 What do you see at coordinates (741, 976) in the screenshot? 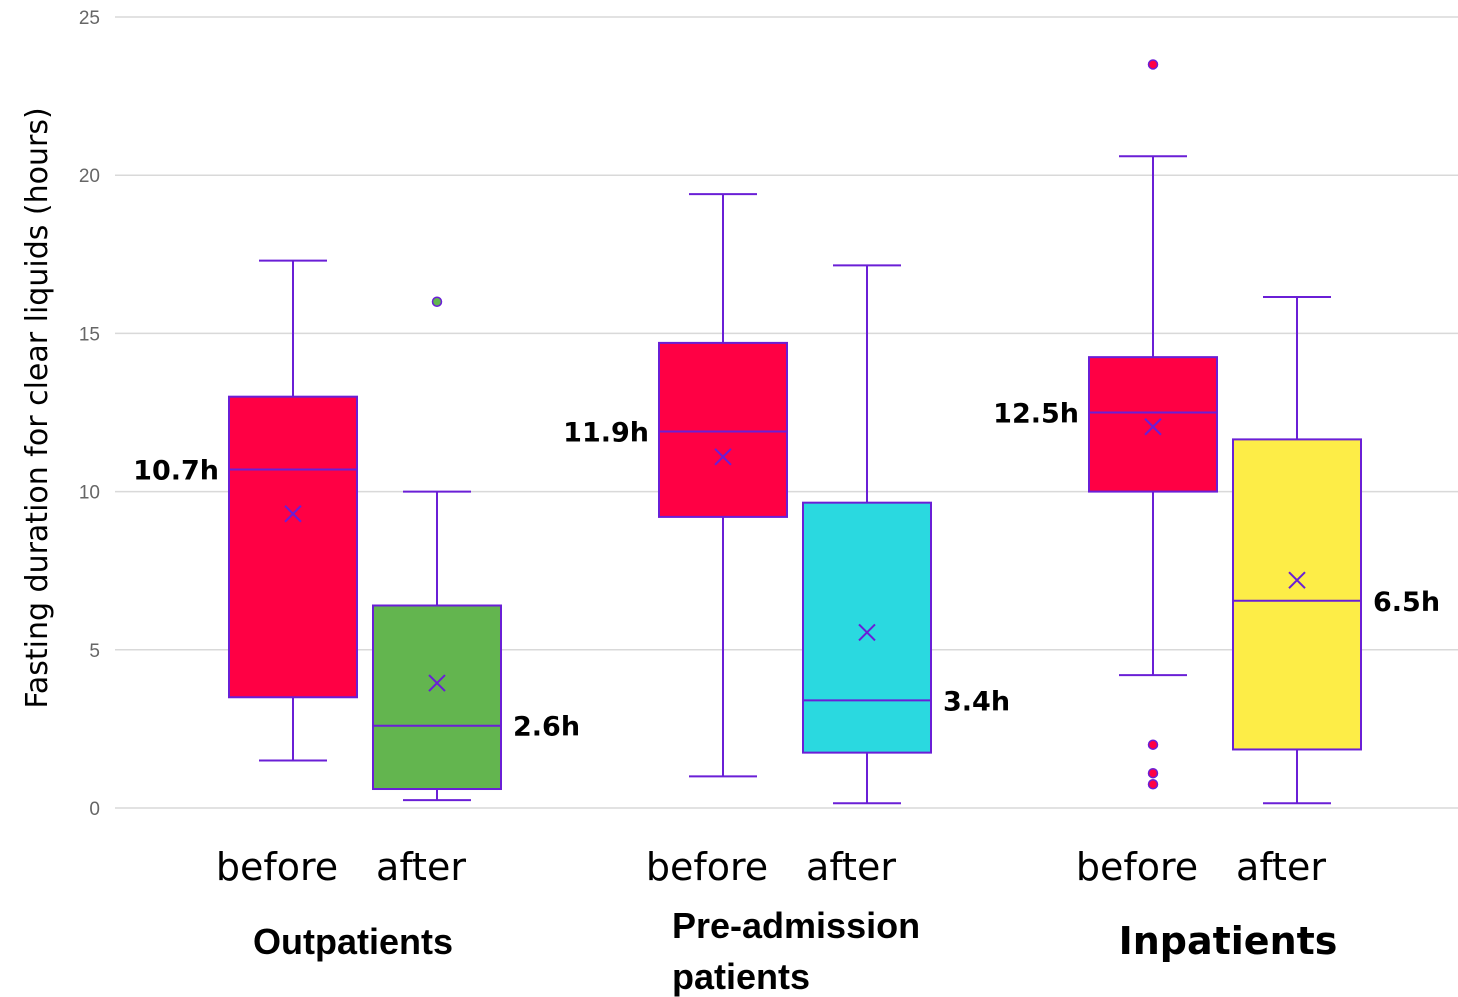
I see `group-label-line: patients` at bounding box center [741, 976].